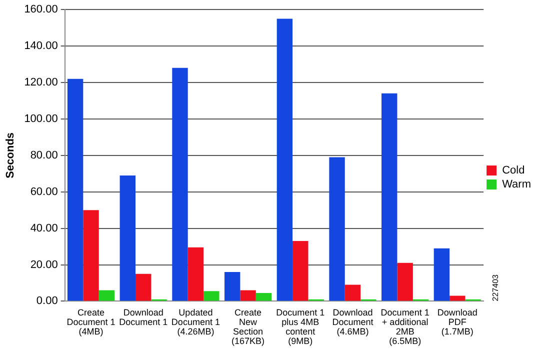 Image resolution: width=543 pixels, height=349 pixels. What do you see at coordinates (517, 184) in the screenshot?
I see `legend-label: Warm` at bounding box center [517, 184].